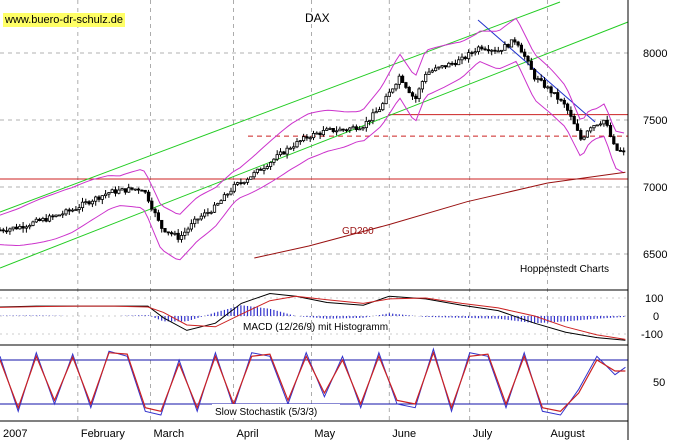  Describe the element at coordinates (248, 434) in the screenshot. I see `x-tick-label: April` at that location.